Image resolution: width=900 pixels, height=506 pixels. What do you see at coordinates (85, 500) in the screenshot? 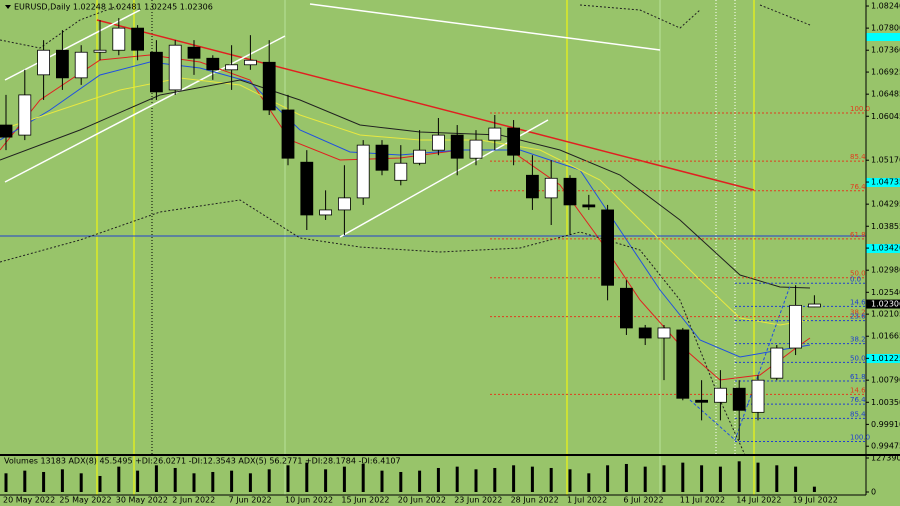
I see `x-tick-label: 25 May 2022` at bounding box center [85, 500].